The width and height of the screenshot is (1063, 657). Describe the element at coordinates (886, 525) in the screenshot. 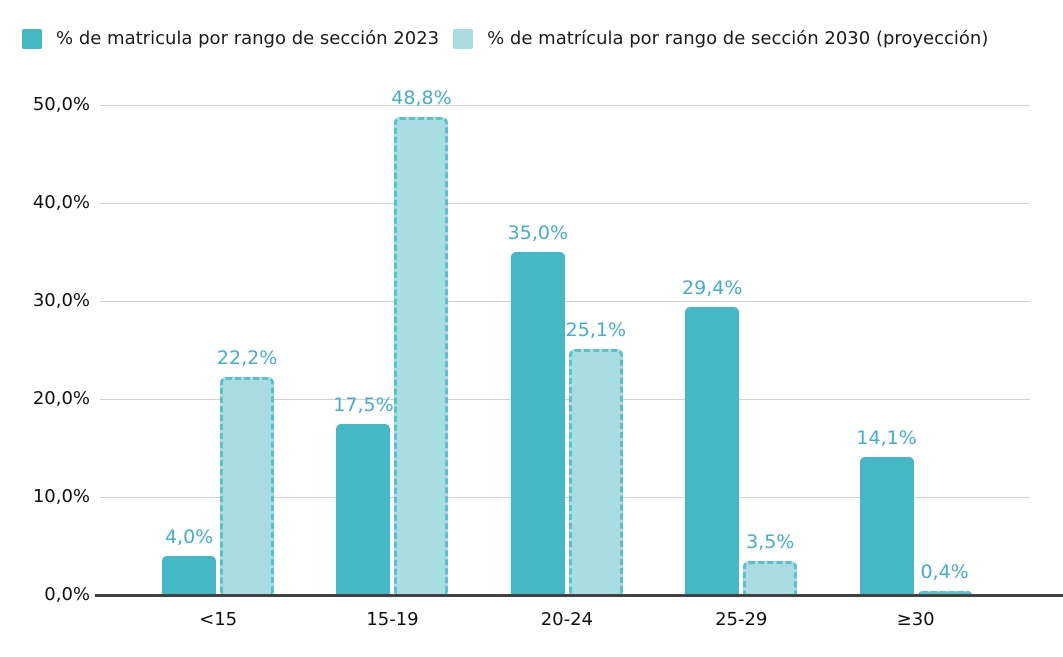

I see `bar-2023-≥30` at that location.